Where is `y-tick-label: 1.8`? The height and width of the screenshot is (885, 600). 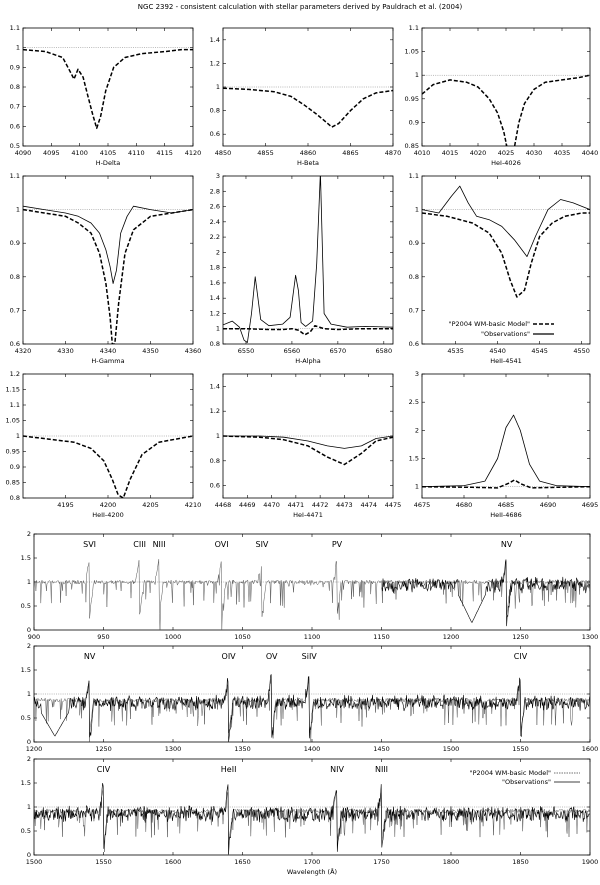
y-tick-label: 1.8 is located at coordinates (215, 268).